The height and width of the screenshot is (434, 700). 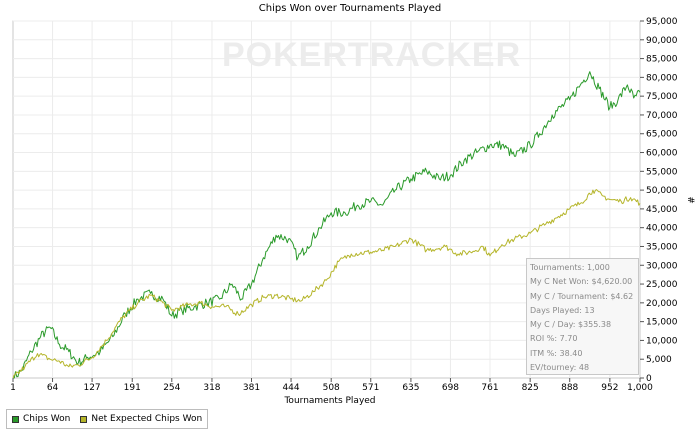 What do you see at coordinates (690, 200) in the screenshot?
I see `y-axis-label: #` at bounding box center [690, 200].